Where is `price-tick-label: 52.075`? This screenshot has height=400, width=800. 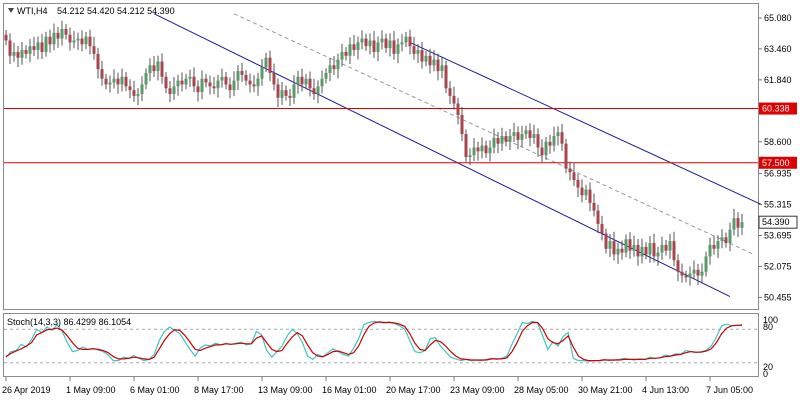
price-tick-label: 52.075 is located at coordinates (778, 266).